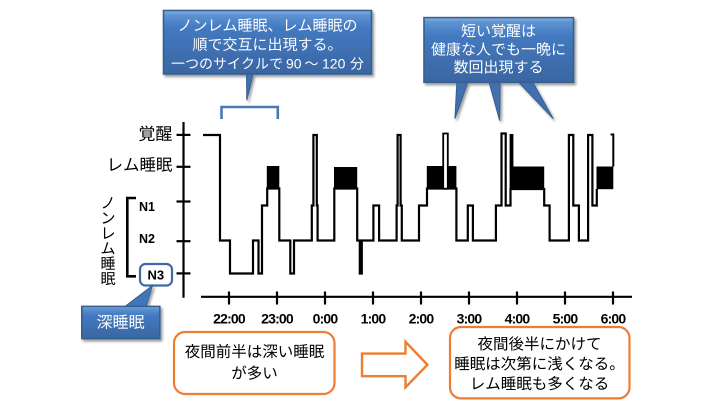  What do you see at coordinates (374, 319) in the screenshot?
I see `svg-text: 1:00` at bounding box center [374, 319].